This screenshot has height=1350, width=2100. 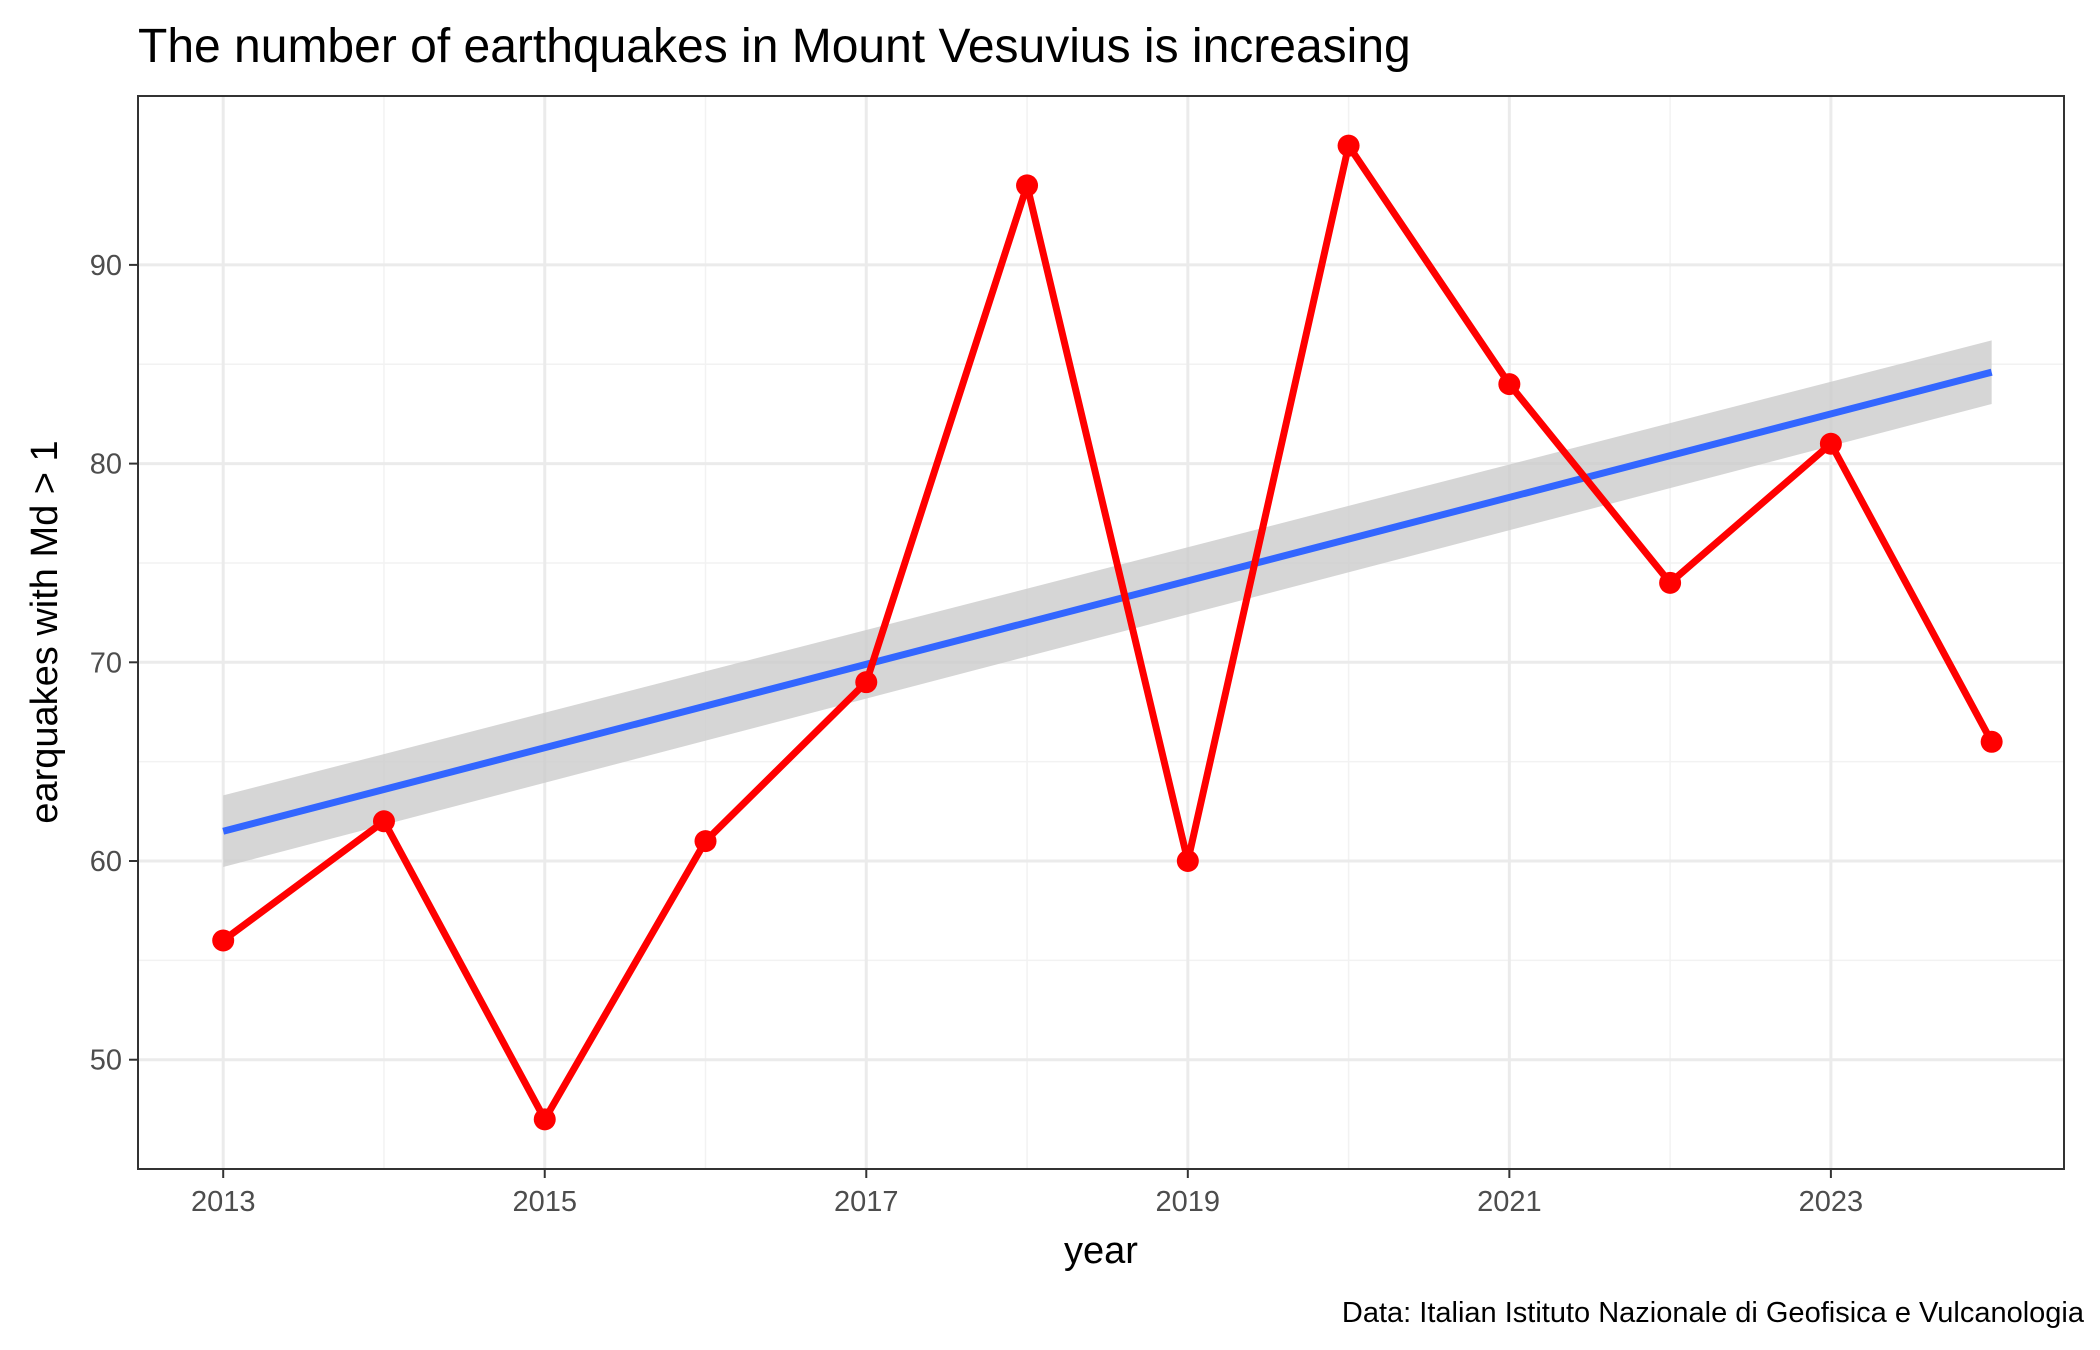 I want to click on y-tick-label: 70, so click(x=106, y=663).